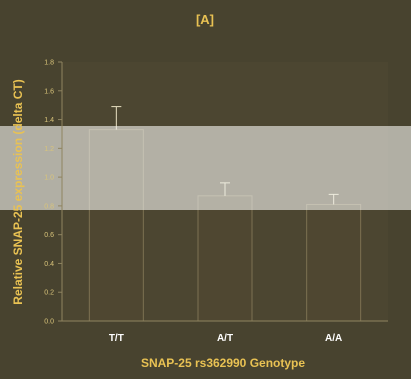 The image size is (411, 379). Describe the element at coordinates (223, 363) in the screenshot. I see `x-axis-title: SNAP-25 rs362990 Genotype` at that location.